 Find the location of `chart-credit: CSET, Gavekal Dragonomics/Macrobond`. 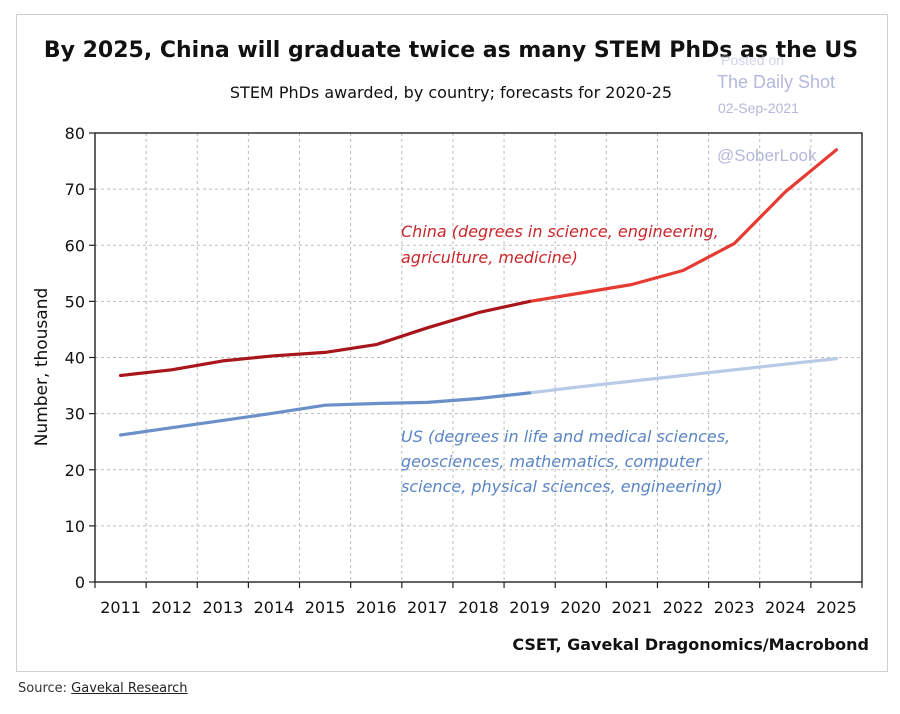

chart-credit: CSET, Gavekal Dragonomics/Macrobond is located at coordinates (690, 644).